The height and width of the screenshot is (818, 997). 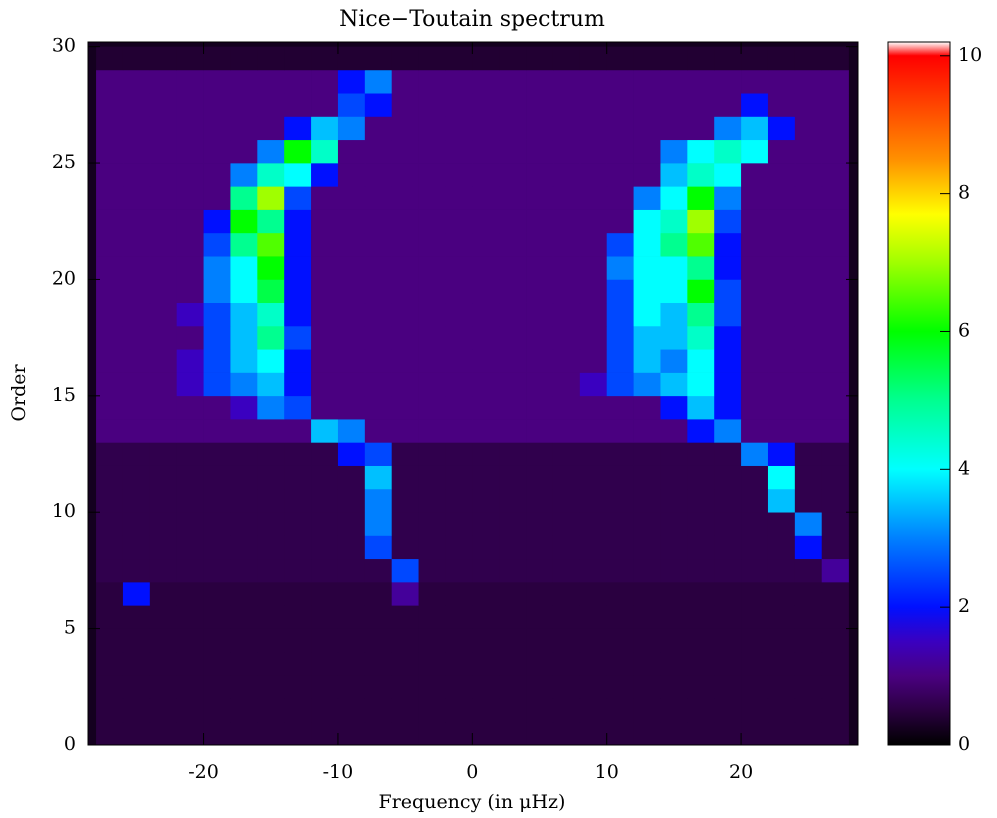 What do you see at coordinates (64, 511) in the screenshot?
I see `y-tick-label: 10` at bounding box center [64, 511].